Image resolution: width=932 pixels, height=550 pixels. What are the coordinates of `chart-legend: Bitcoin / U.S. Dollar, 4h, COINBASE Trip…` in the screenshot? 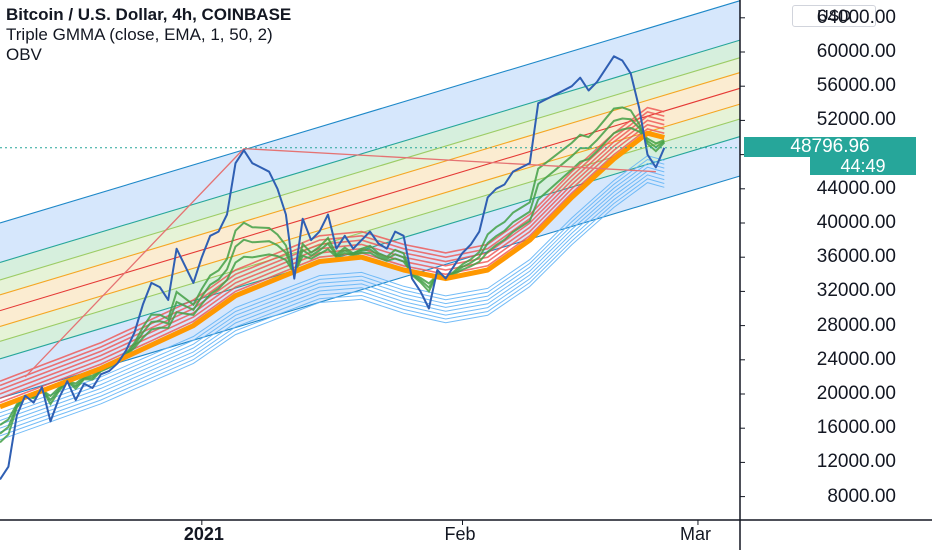 It's located at (148, 35).